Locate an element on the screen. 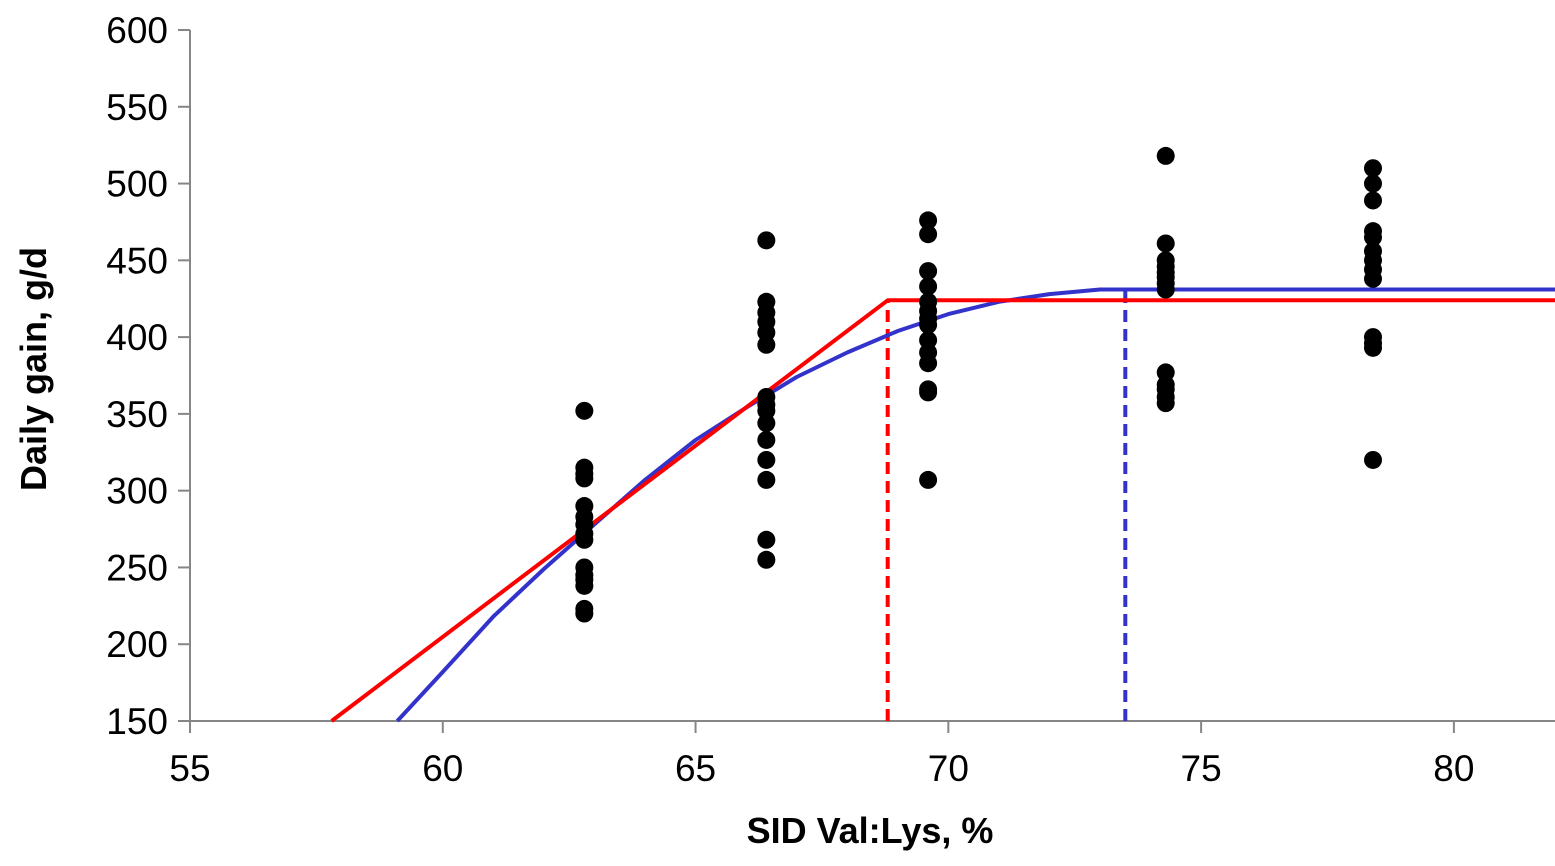 The height and width of the screenshot is (866, 1555). y-tick-label: 350 is located at coordinates (137, 414).